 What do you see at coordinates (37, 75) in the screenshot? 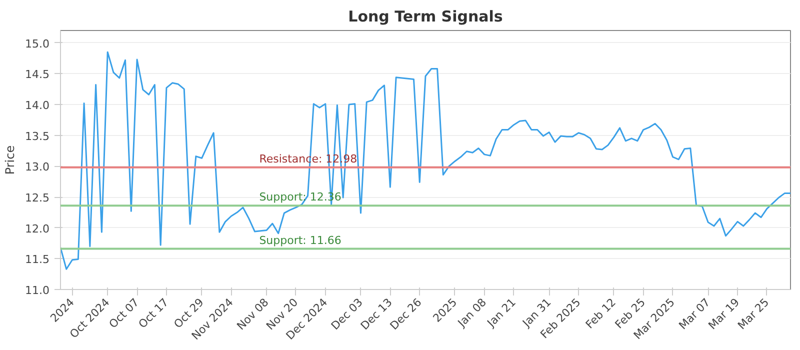
I see `y-tick-label: 14.5` at bounding box center [37, 75].